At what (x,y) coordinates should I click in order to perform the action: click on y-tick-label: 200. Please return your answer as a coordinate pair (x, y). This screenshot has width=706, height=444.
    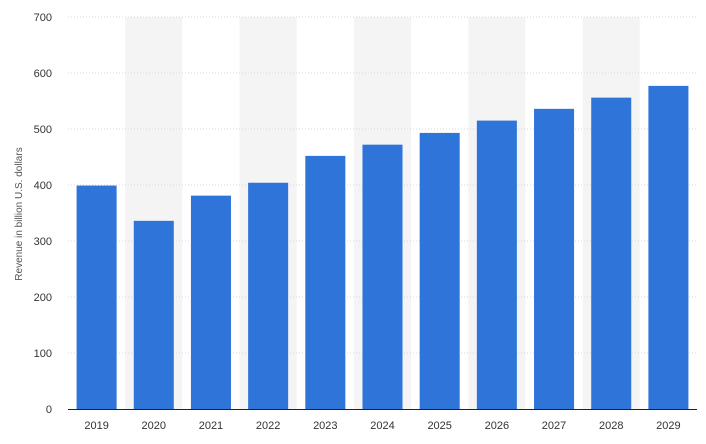
    Looking at the image, I should click on (43, 298).